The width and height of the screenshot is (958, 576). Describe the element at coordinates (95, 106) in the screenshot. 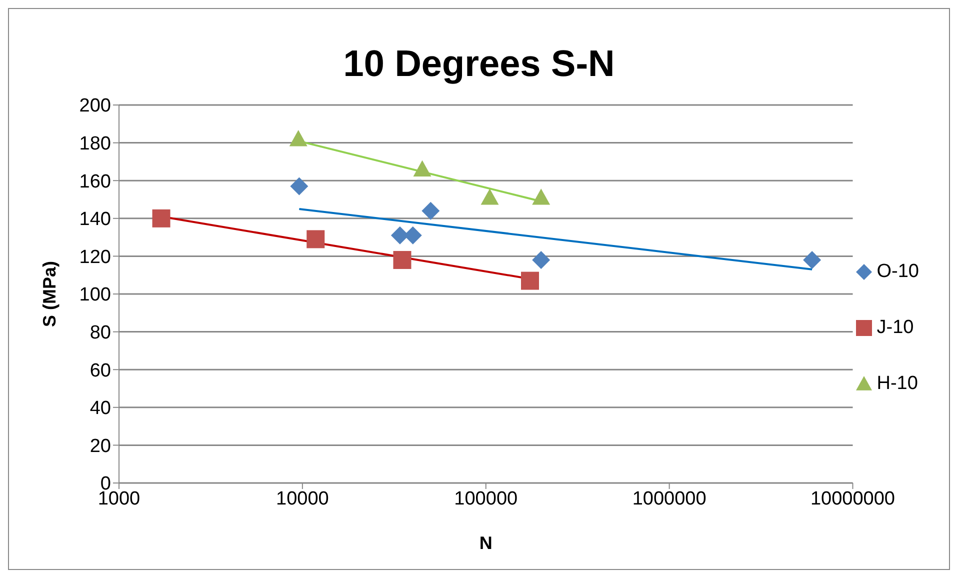

I see `y-tick-label: 200` at that location.